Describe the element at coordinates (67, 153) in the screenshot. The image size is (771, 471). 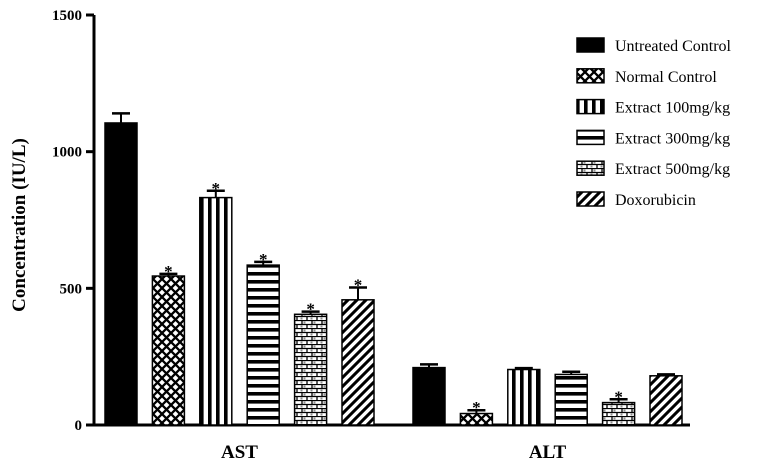
I see `y-tick-label: 1000` at that location.